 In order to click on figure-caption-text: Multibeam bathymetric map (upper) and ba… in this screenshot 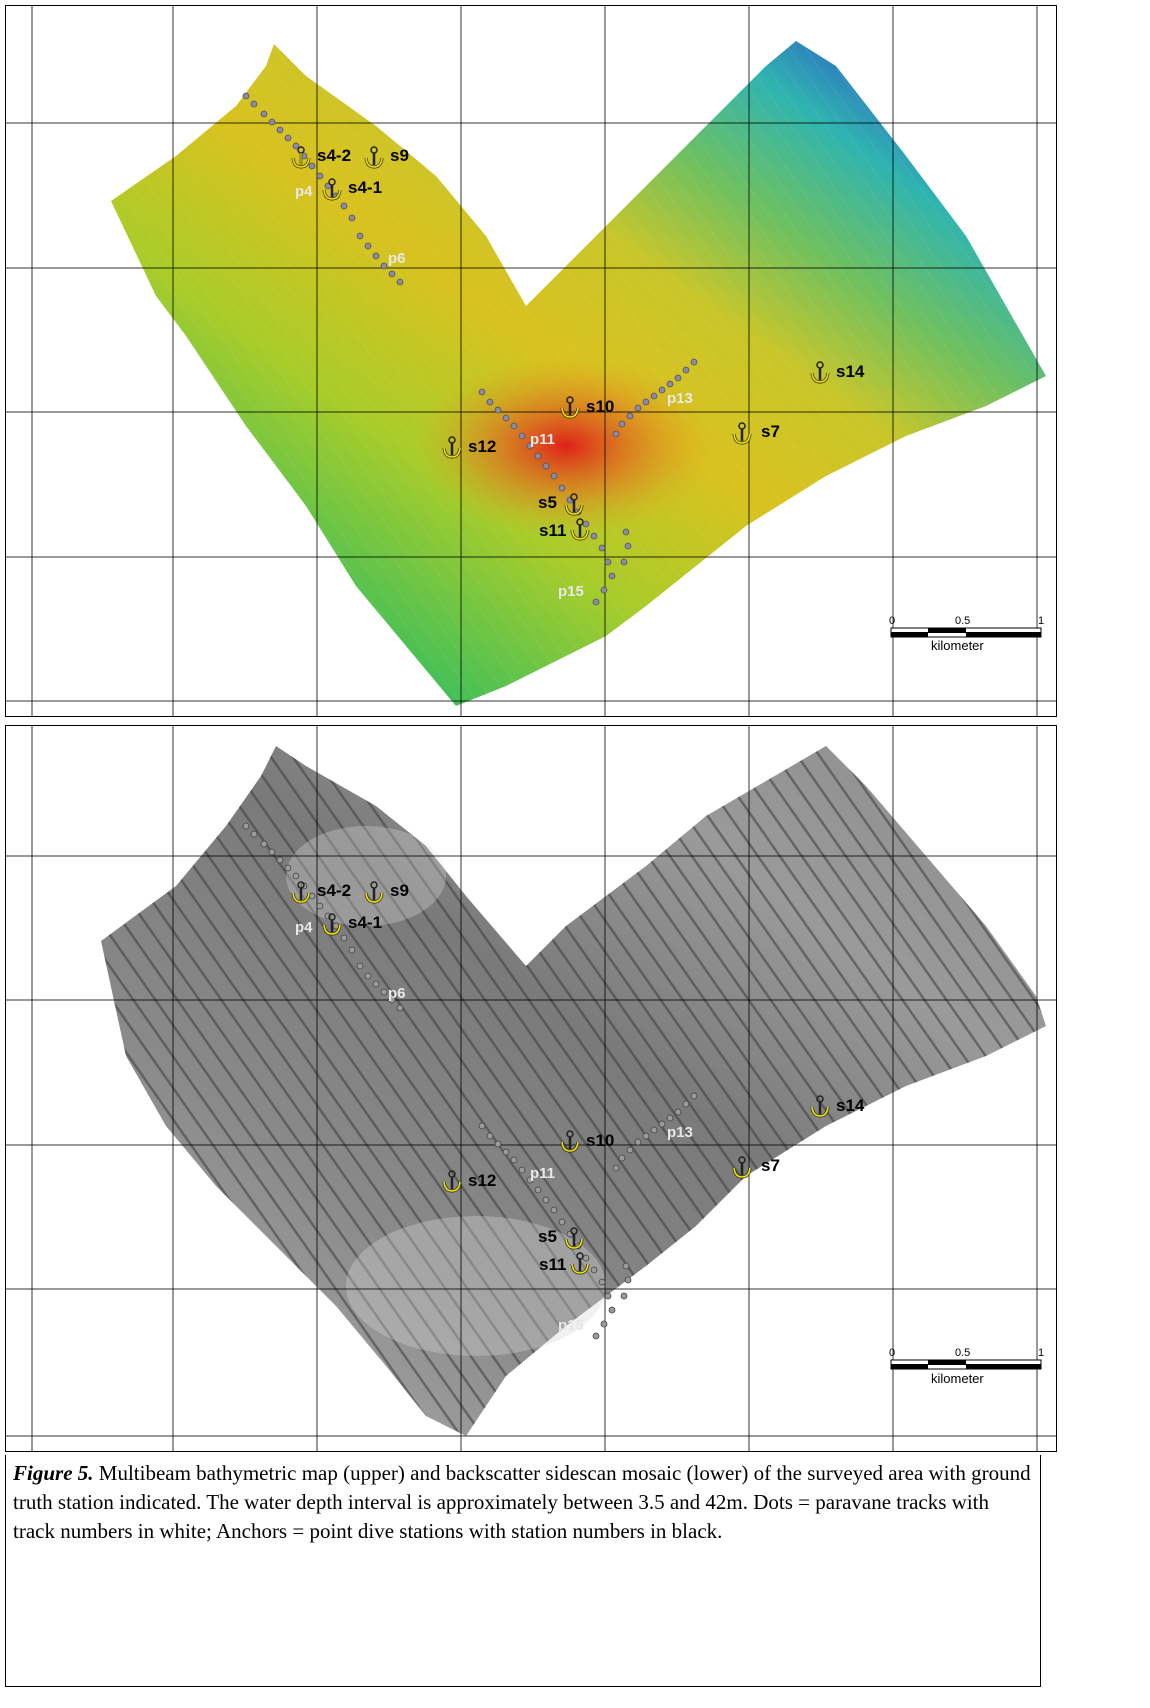, I will do `click(522, 1502)`.